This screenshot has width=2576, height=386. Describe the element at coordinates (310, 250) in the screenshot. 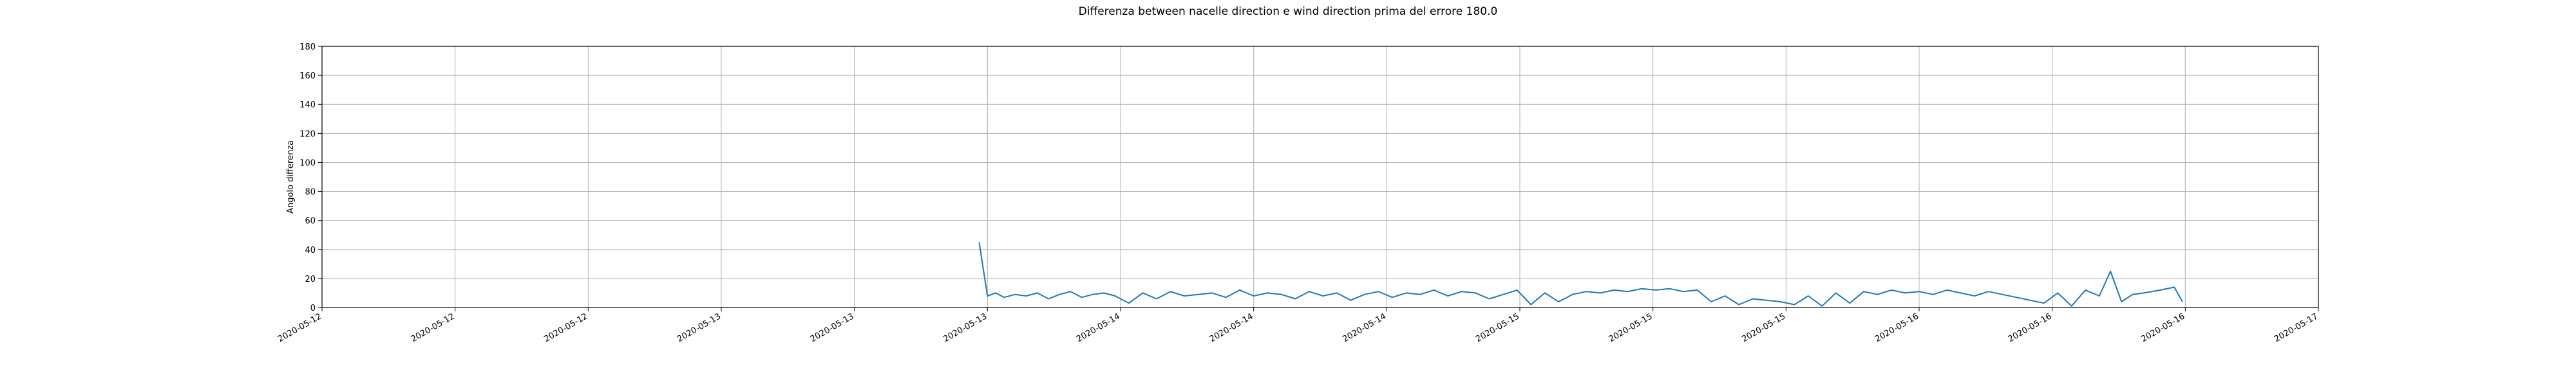

I see `y-tick-label: 40` at that location.